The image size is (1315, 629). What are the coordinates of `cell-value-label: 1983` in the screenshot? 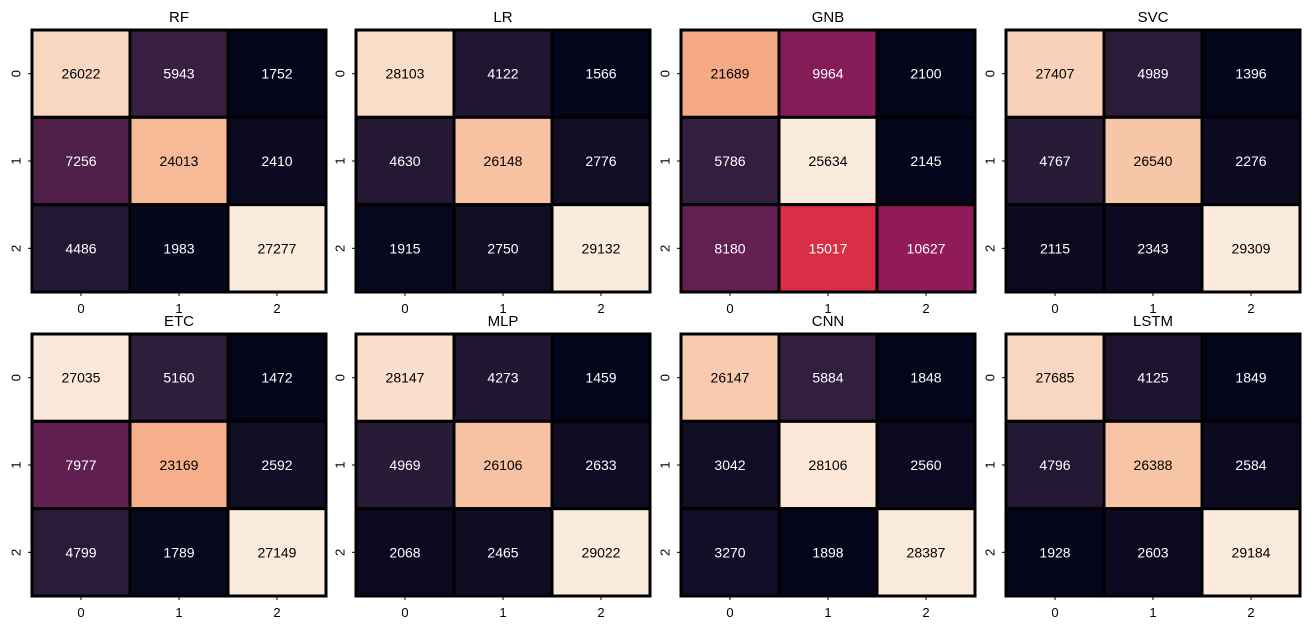 It's located at (178, 248).